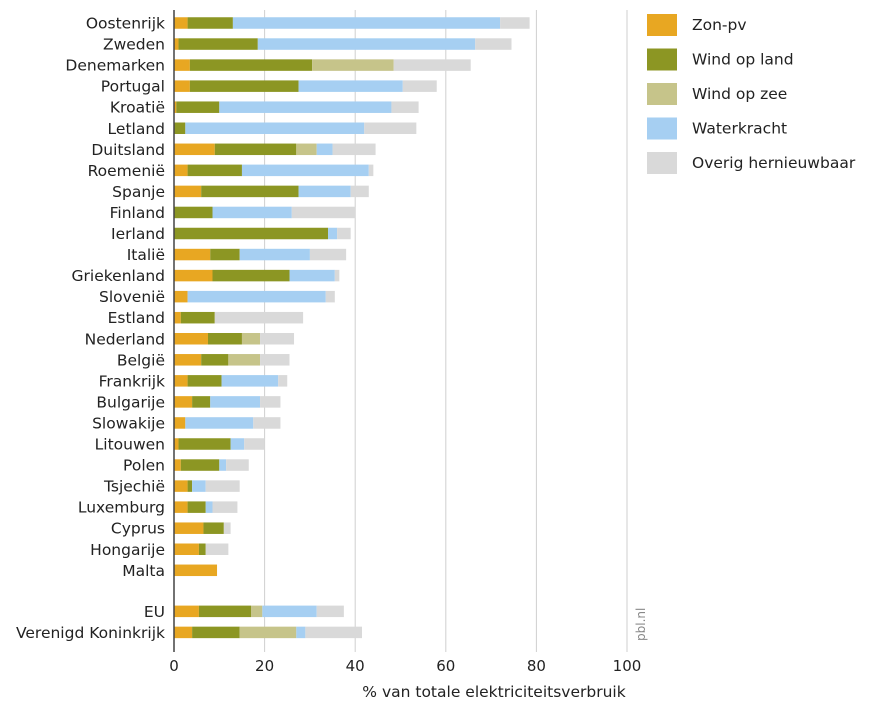 The image size is (889, 706). Describe the element at coordinates (353, 65) in the screenshot. I see `bar-denemarken-wind-op-zee` at that location.